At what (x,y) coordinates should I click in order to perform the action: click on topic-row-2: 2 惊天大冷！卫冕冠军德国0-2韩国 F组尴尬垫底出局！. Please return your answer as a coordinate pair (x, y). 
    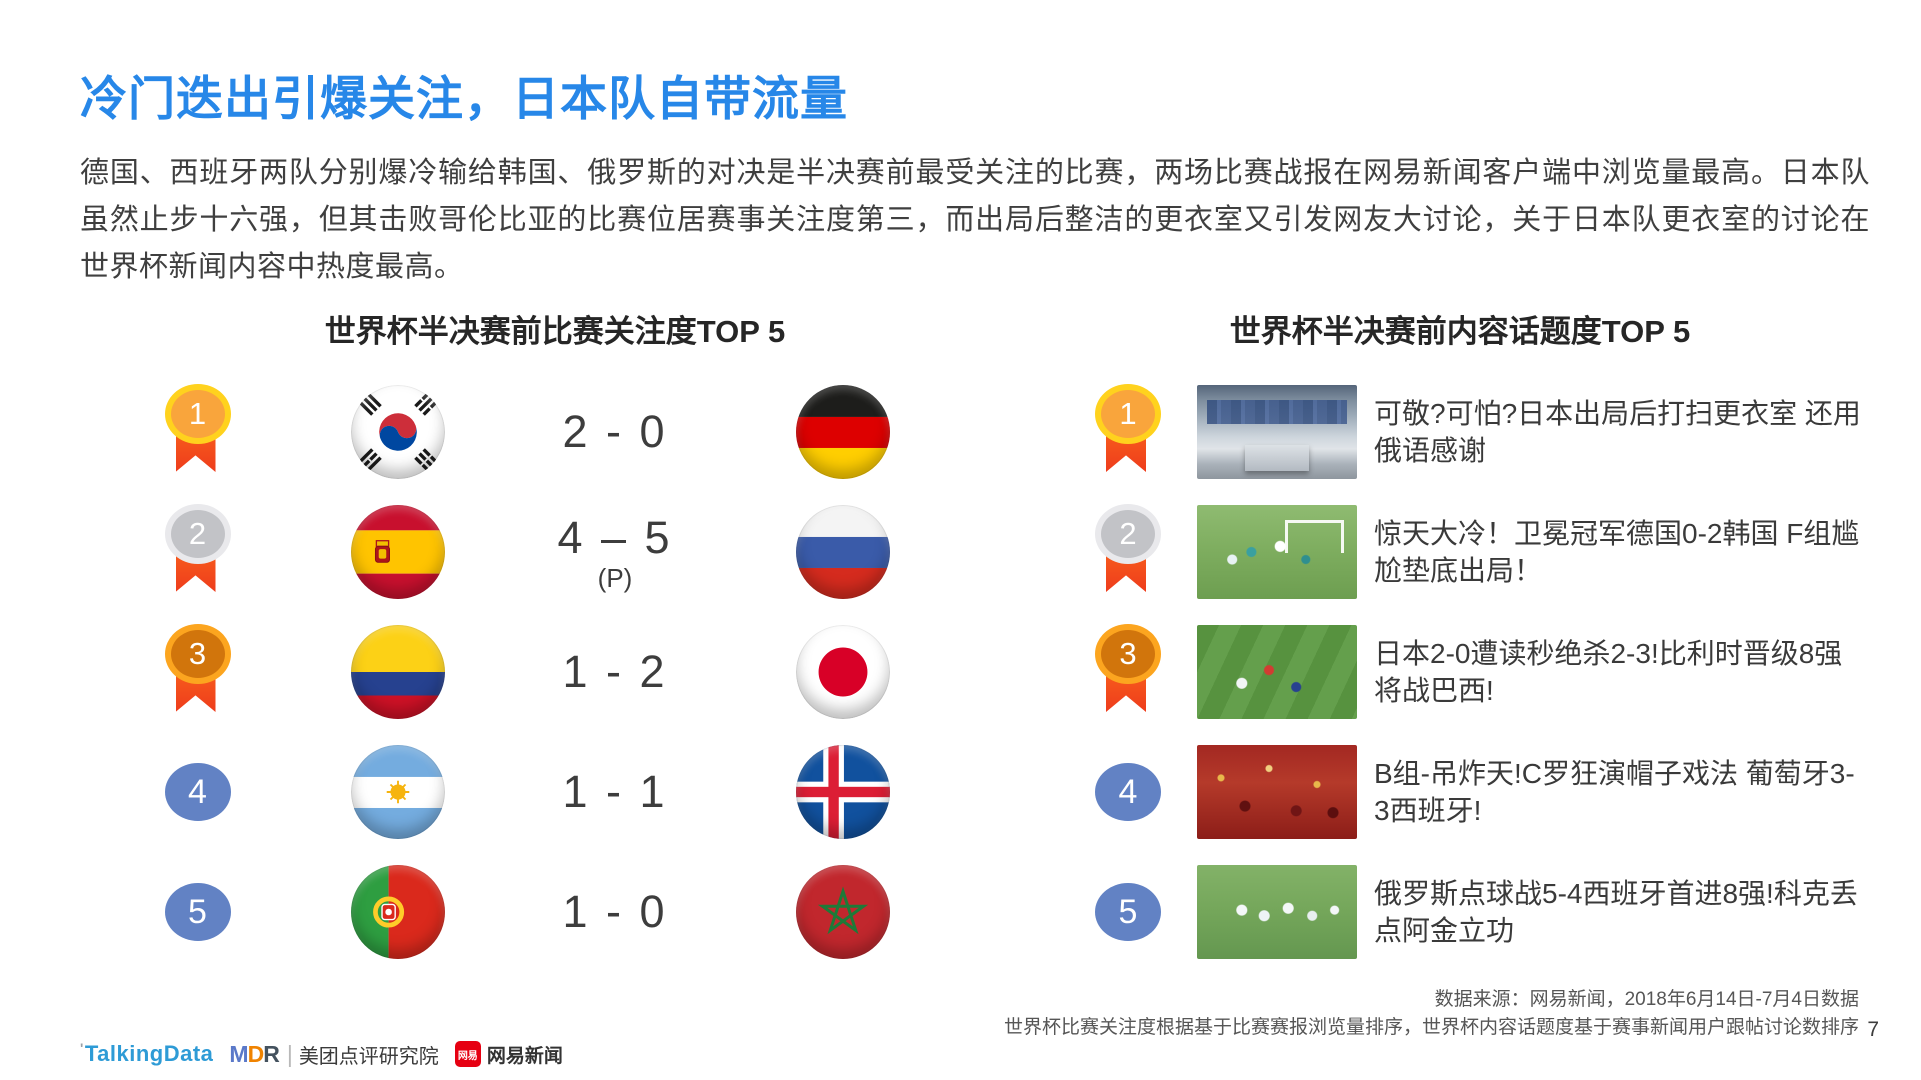
    Looking at the image, I should click on (1465, 552).